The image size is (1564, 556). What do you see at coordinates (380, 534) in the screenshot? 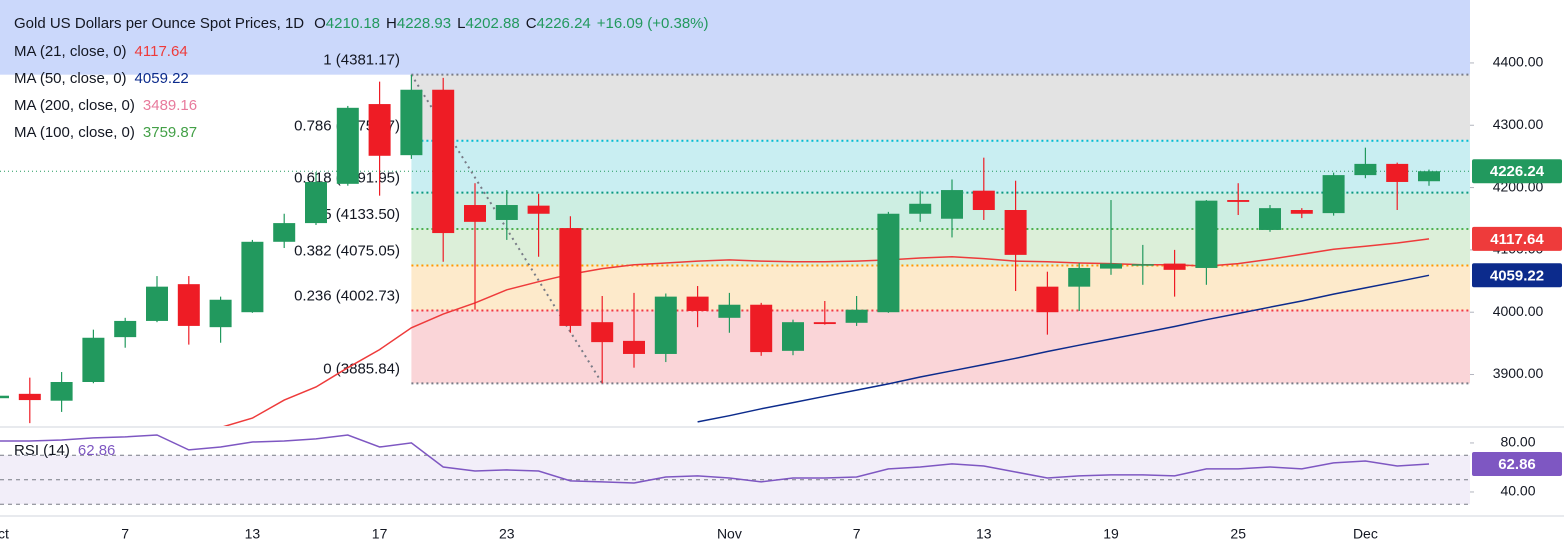
I see `x-tick-label: 17` at bounding box center [380, 534].